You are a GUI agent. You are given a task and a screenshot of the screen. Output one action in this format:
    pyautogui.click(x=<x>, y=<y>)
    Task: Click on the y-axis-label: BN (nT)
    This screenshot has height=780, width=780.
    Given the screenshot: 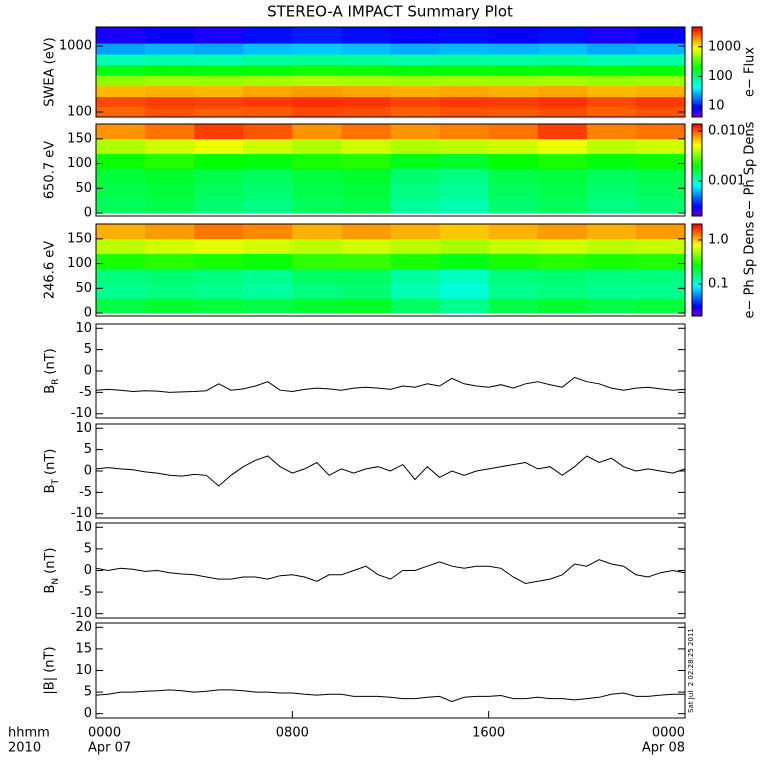 What is the action you would take?
    pyautogui.click(x=52, y=571)
    